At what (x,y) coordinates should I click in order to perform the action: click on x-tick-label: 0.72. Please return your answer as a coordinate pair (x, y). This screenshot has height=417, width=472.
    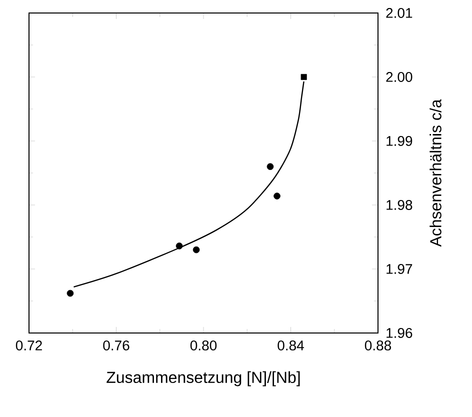
    Looking at the image, I should click on (29, 345).